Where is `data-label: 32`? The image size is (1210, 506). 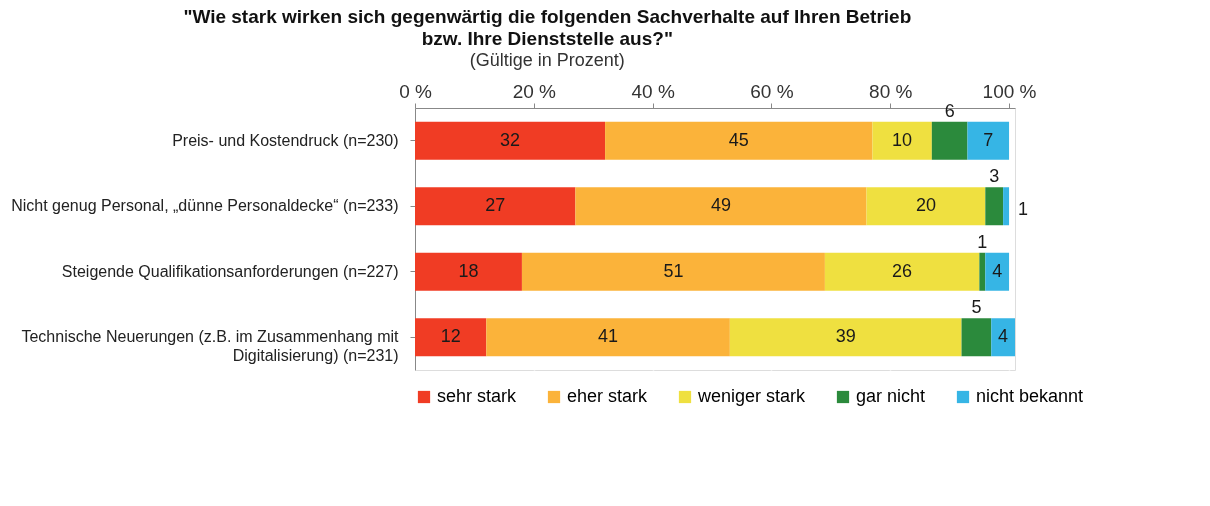
data-label: 32 is located at coordinates (510, 139).